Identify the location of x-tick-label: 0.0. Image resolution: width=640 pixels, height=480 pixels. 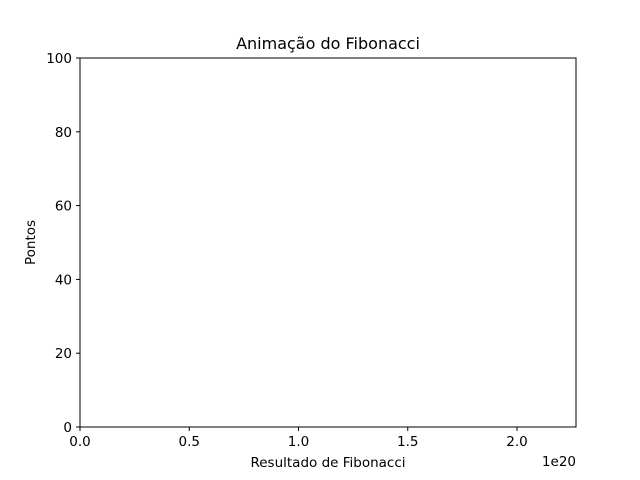
(79, 442).